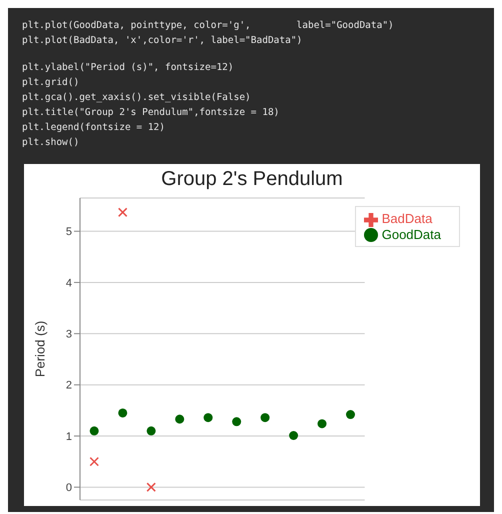  I want to click on text: plt.ylabel("Period (s)", fontsize=12), so click(128, 68).